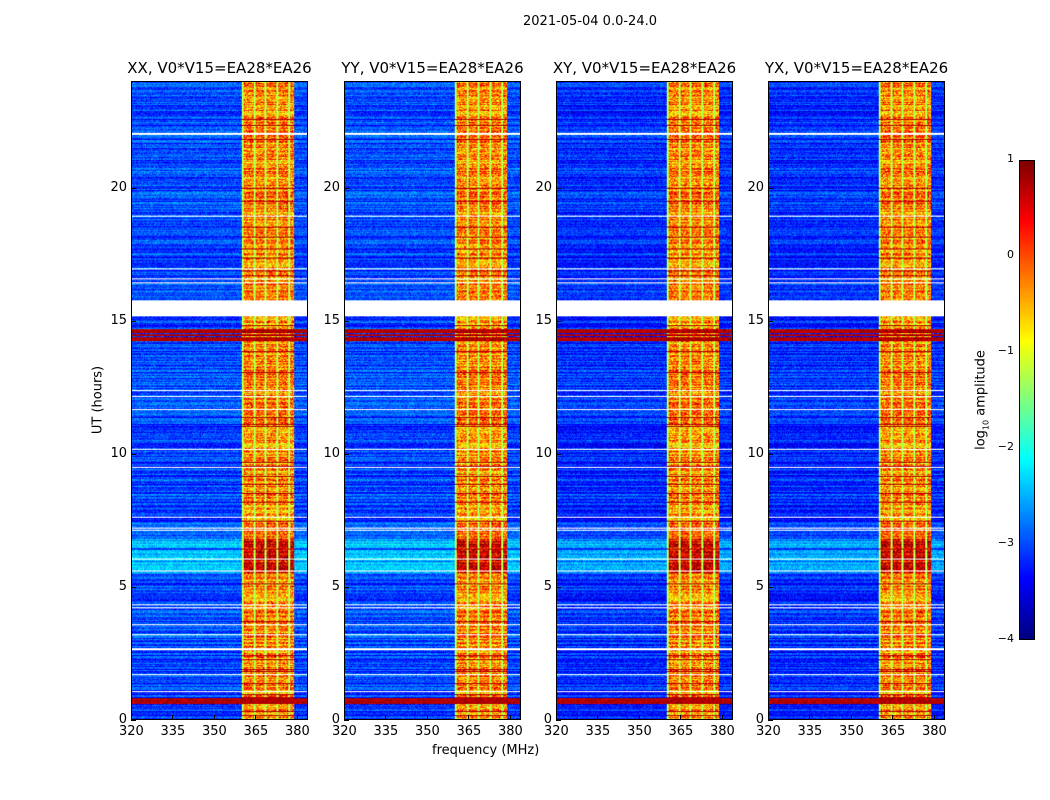 Image resolution: width=1050 pixels, height=800 pixels. What do you see at coordinates (1005, 638) in the screenshot?
I see `colorbar-tick-label: −4` at bounding box center [1005, 638].